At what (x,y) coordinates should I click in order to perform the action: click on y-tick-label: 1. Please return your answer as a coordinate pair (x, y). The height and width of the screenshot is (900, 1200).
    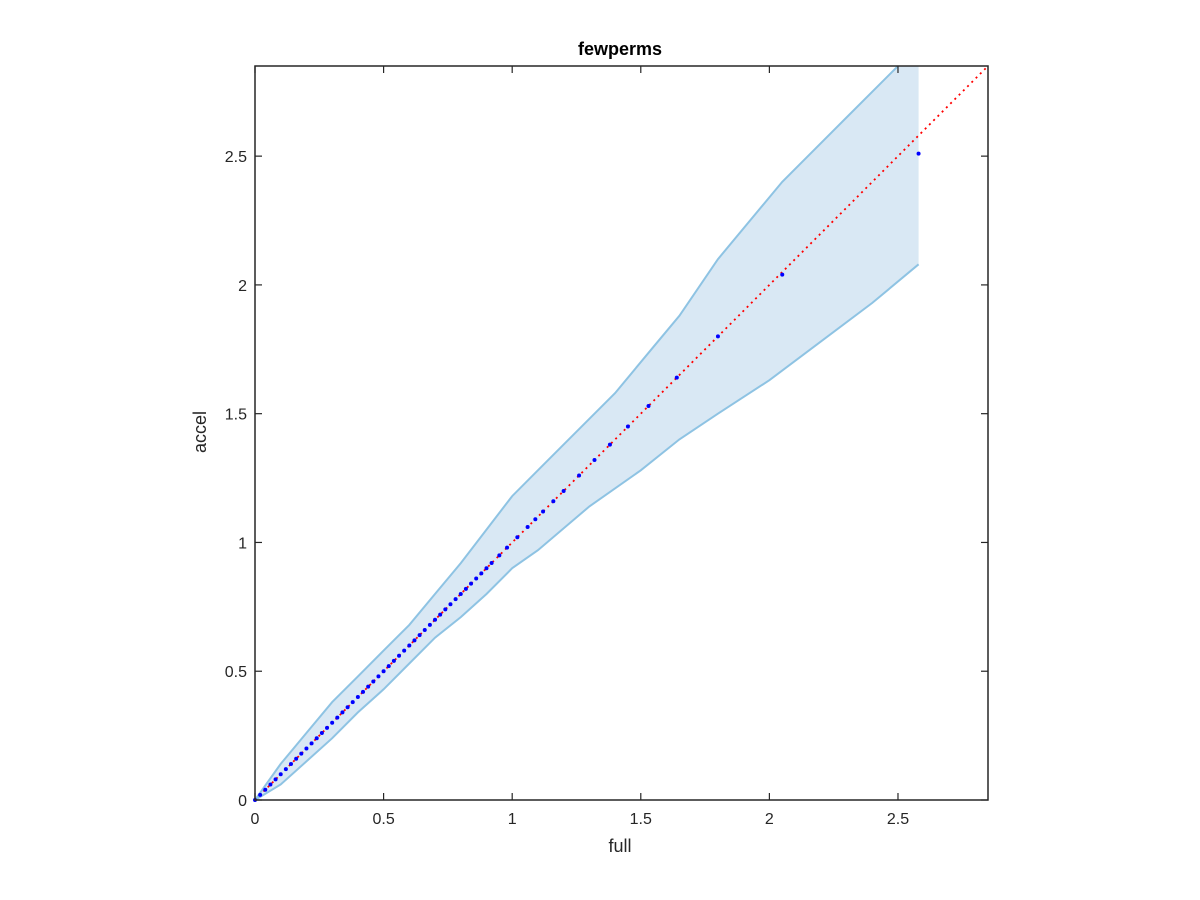
    Looking at the image, I should click on (242, 543).